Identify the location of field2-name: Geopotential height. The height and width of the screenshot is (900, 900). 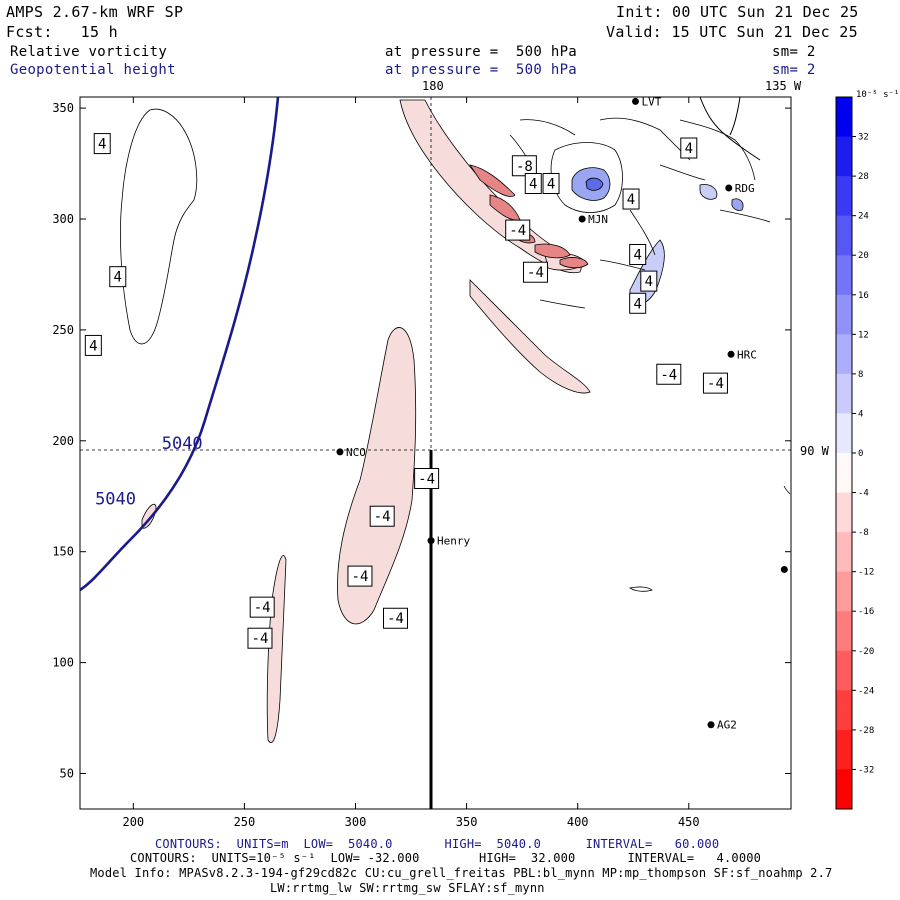
(93, 70).